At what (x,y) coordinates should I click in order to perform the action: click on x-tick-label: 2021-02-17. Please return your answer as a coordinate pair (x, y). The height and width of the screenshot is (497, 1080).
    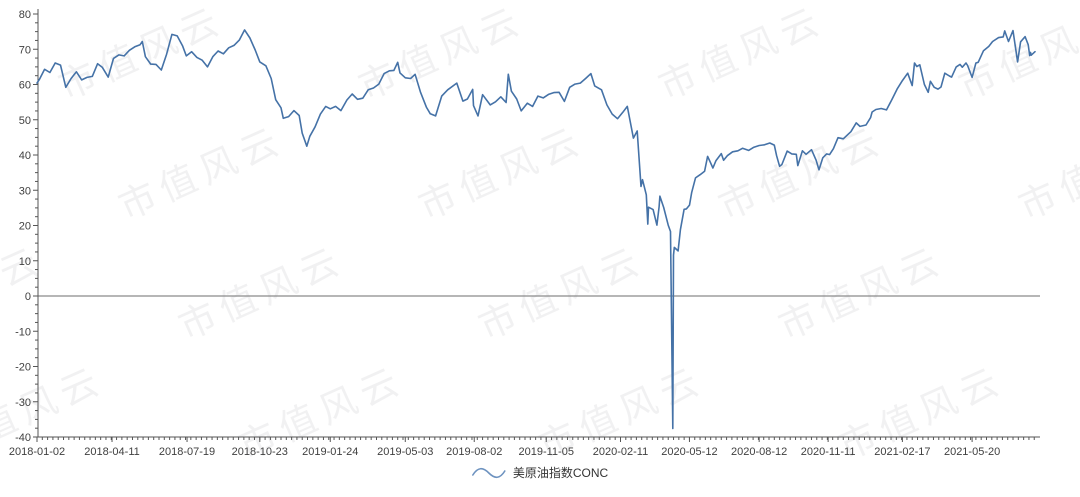
    Looking at the image, I should click on (902, 452).